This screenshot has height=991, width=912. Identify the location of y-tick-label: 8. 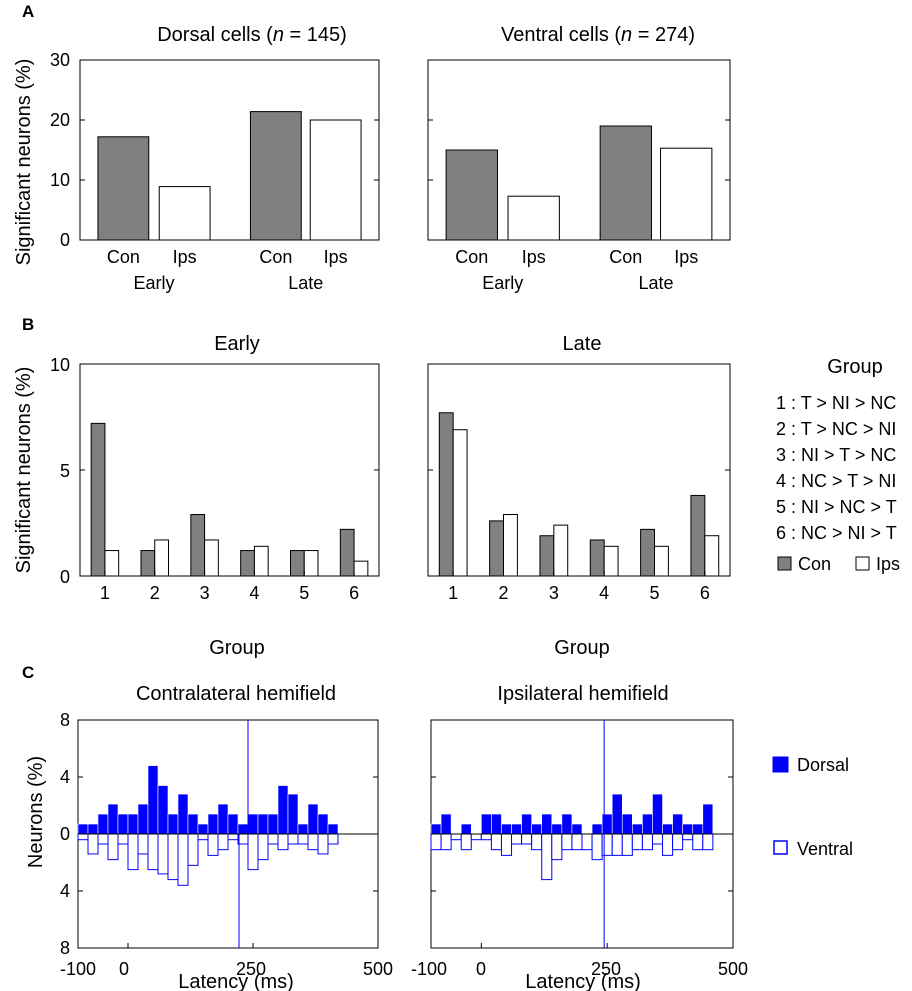
(65, 720).